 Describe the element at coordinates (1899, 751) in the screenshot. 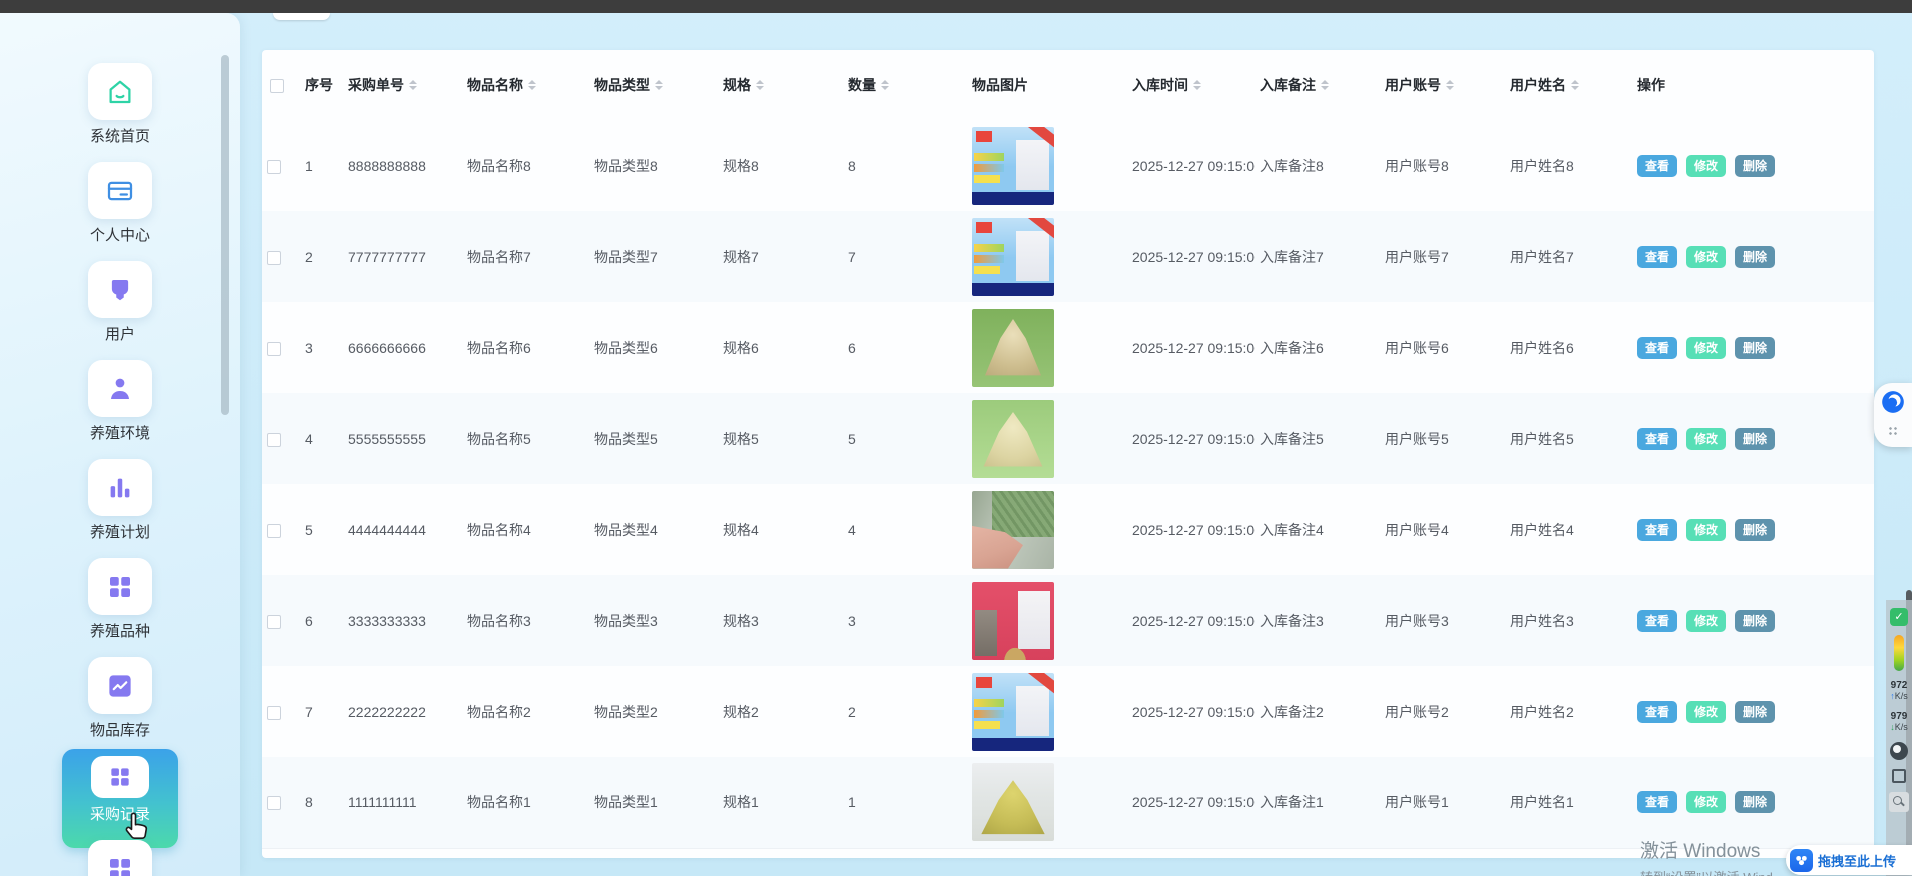

I see `night-mode-icon` at that location.